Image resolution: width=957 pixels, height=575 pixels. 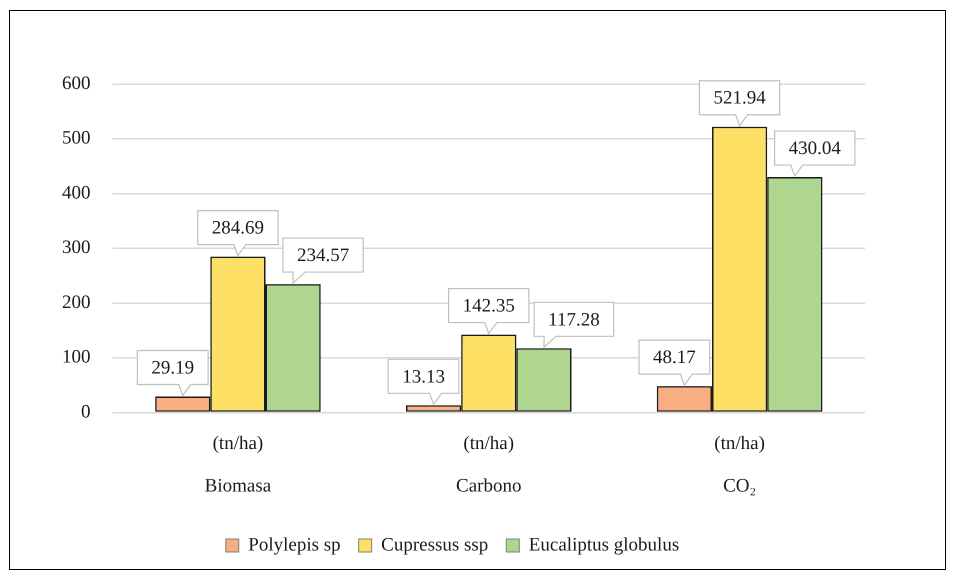 What do you see at coordinates (172, 368) in the screenshot?
I see `data-label: 29.19` at bounding box center [172, 368].